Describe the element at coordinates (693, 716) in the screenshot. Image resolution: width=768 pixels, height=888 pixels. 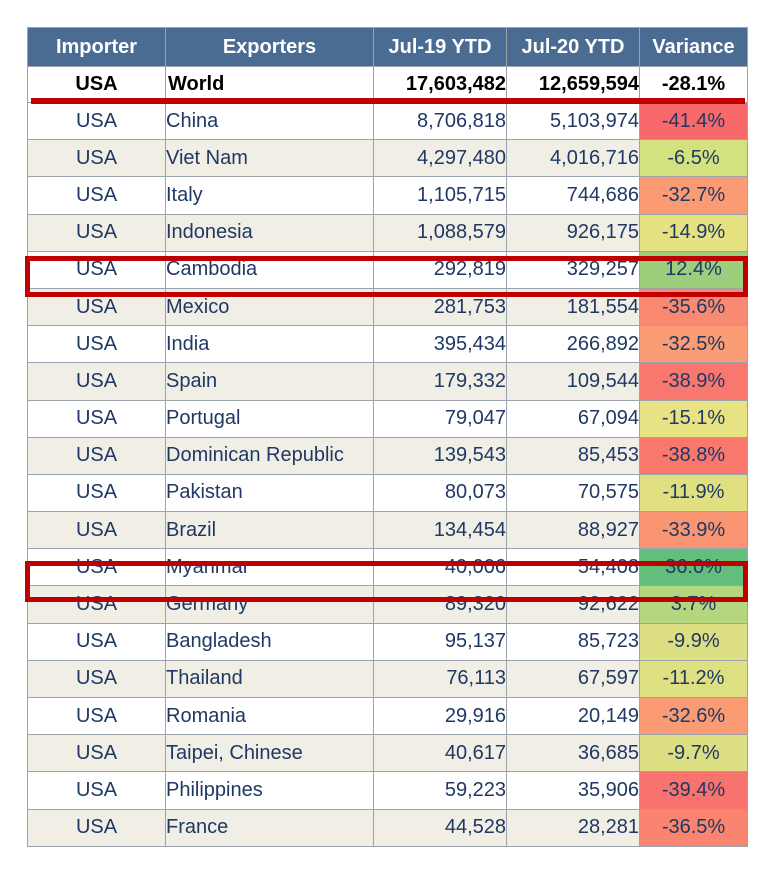
I see `variance-cell: -32.6%` at that location.